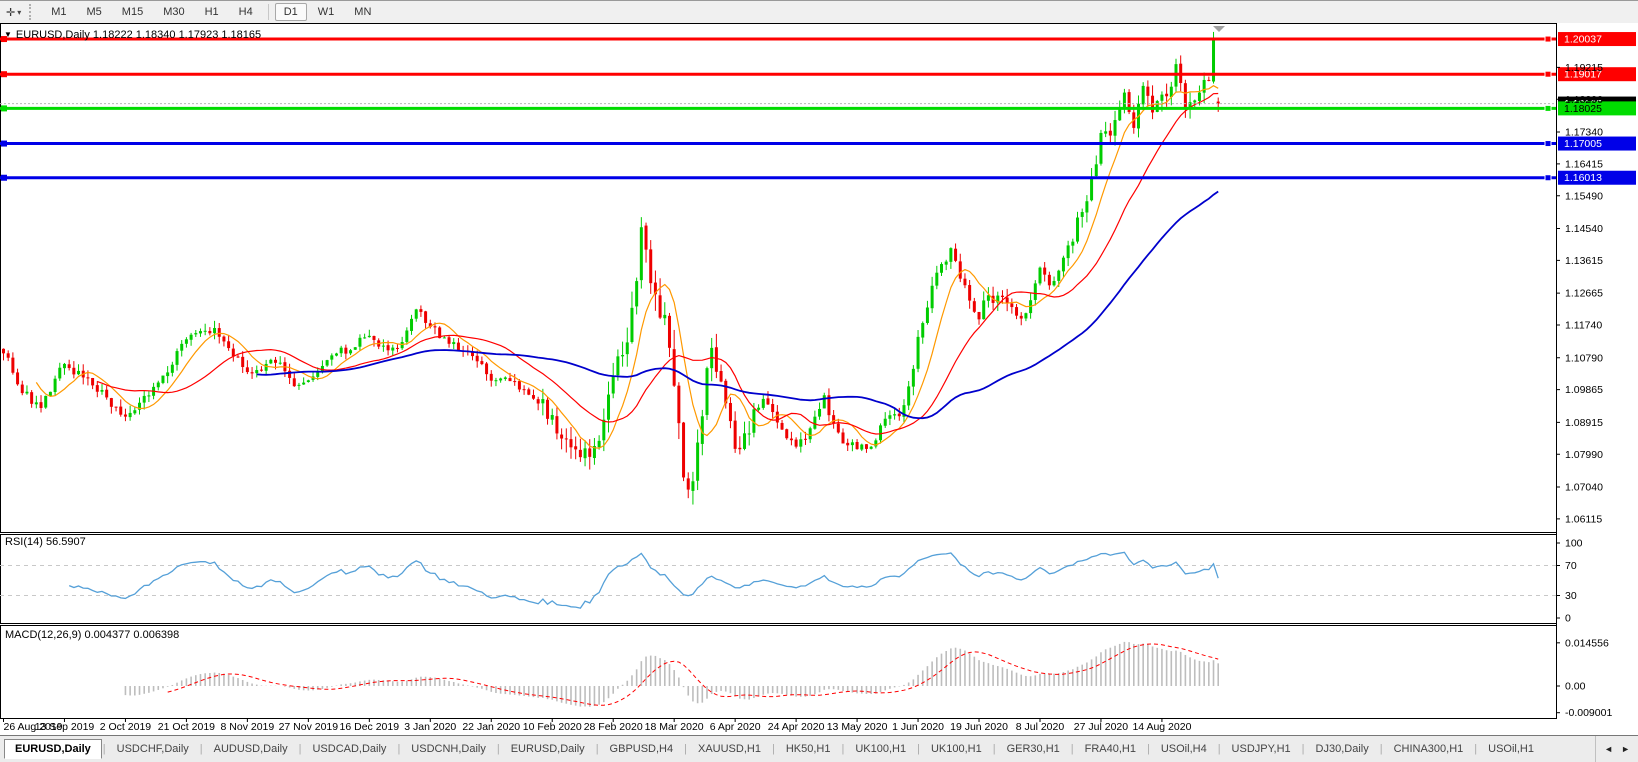  What do you see at coordinates (152, 749) in the screenshot?
I see `tab-usdchf-daily: USDCHF,Daily` at bounding box center [152, 749].